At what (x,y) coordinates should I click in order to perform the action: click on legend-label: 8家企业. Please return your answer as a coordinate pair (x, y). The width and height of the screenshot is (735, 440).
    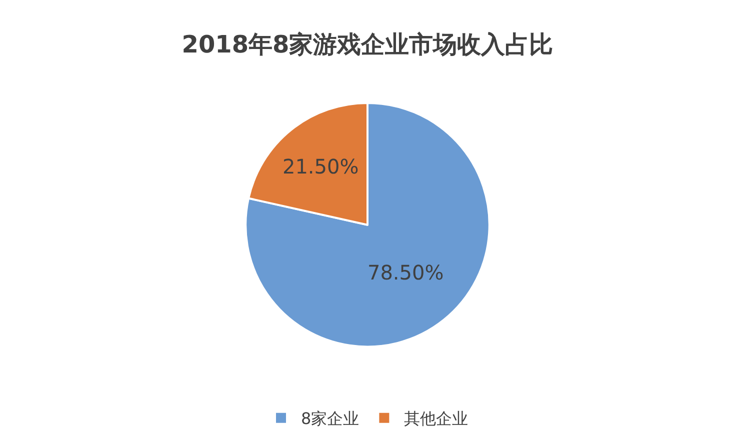
    Looking at the image, I should click on (330, 418).